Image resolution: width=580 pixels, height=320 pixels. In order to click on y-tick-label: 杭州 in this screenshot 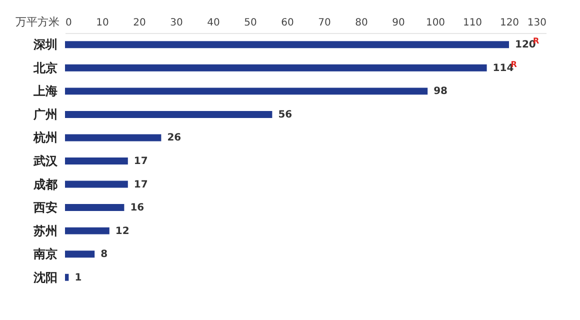, I will do `click(45, 137)`.